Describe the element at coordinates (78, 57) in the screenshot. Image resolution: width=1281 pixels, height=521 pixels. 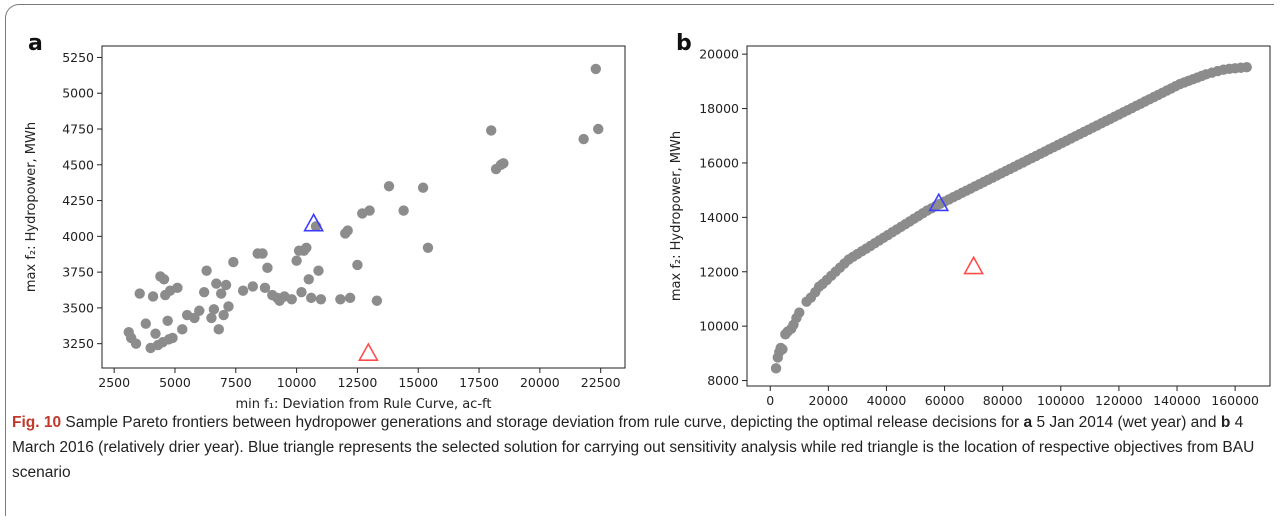
I see `panel-a-y-tick-label-8: 5250` at that location.